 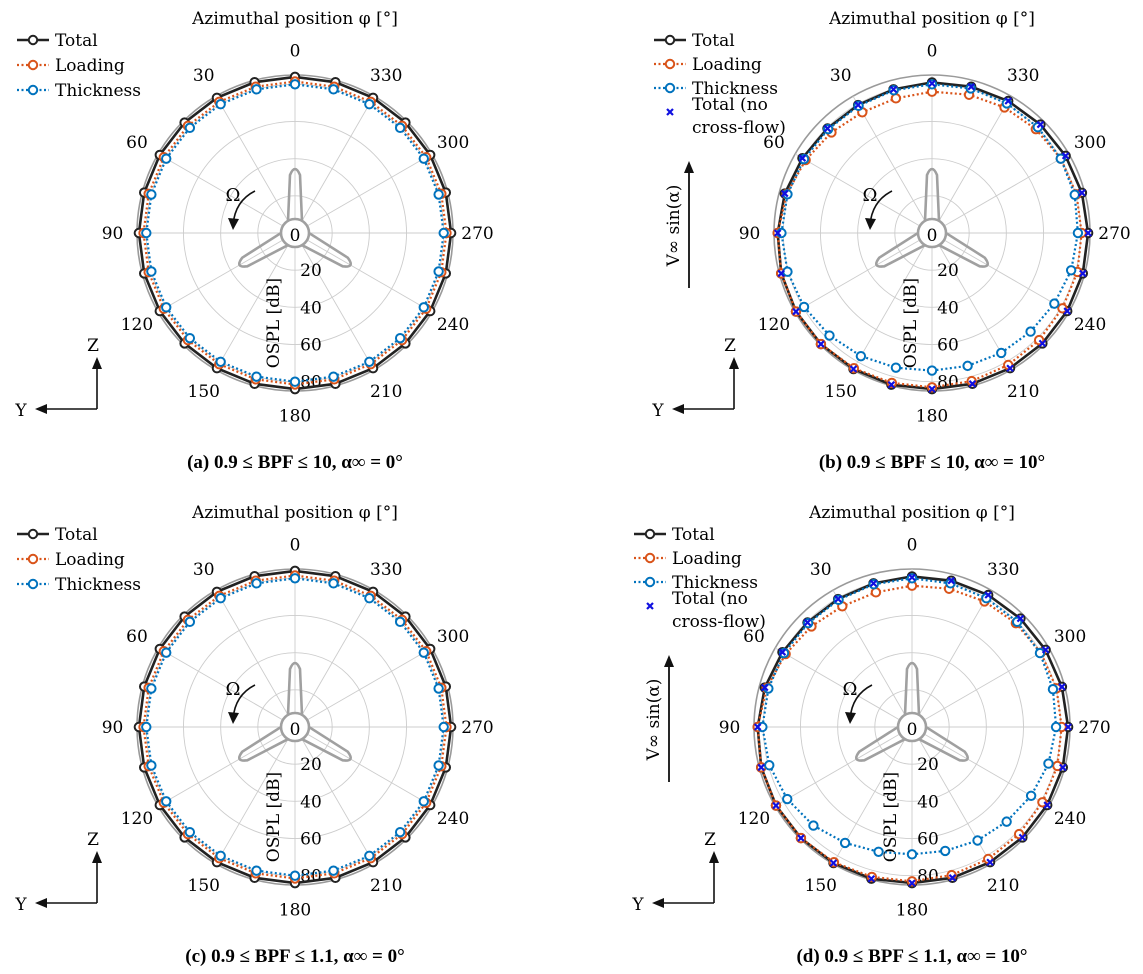 I want to click on angle-tick-label: 60, so click(x=754, y=637).